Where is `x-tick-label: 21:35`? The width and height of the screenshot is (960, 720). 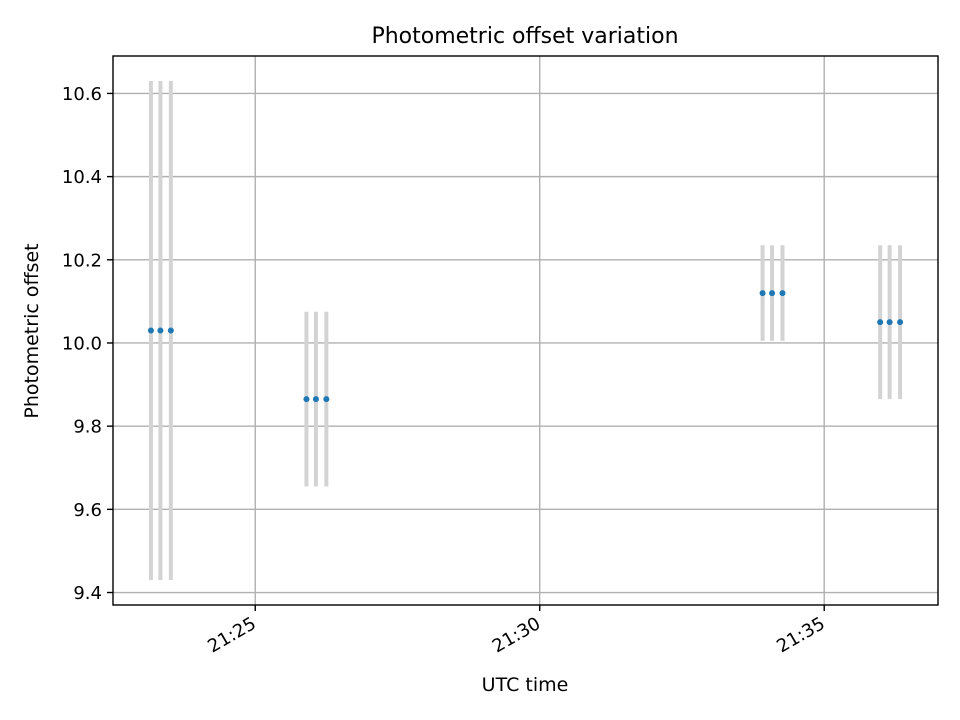 x-tick-label: 21:35 is located at coordinates (800, 635).